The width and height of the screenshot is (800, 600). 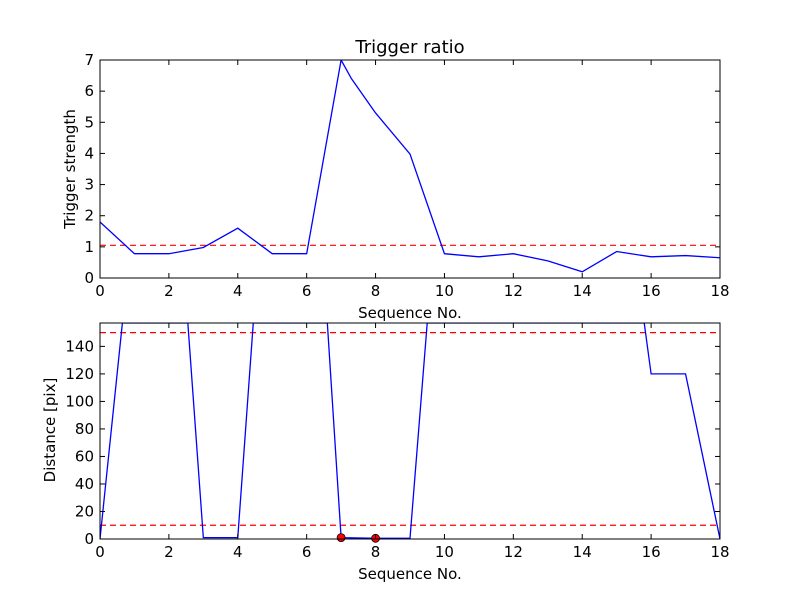 I want to click on y-tick-label: 120, so click(x=79, y=374).